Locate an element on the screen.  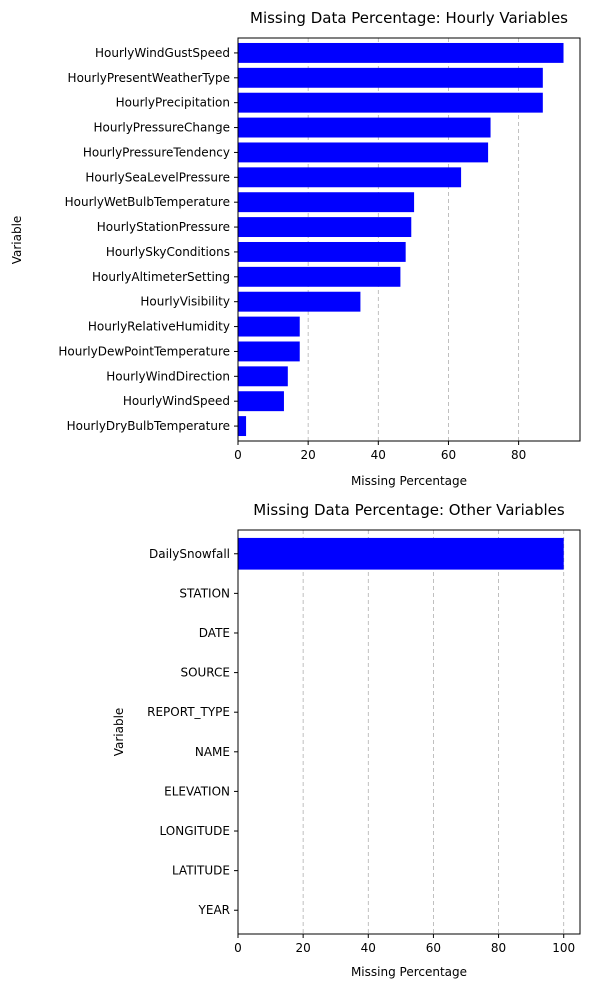
y-tick-label: NAME is located at coordinates (212, 752).